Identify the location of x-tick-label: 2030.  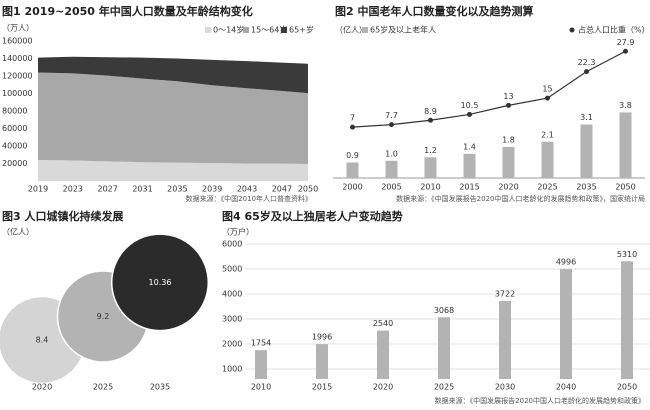
(505, 387).